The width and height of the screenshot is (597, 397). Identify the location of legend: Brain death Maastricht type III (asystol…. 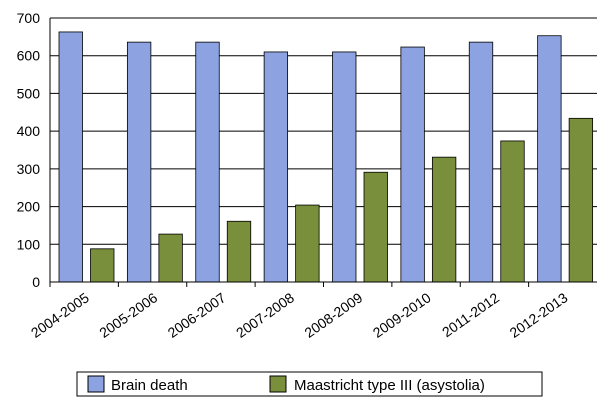
(309, 384).